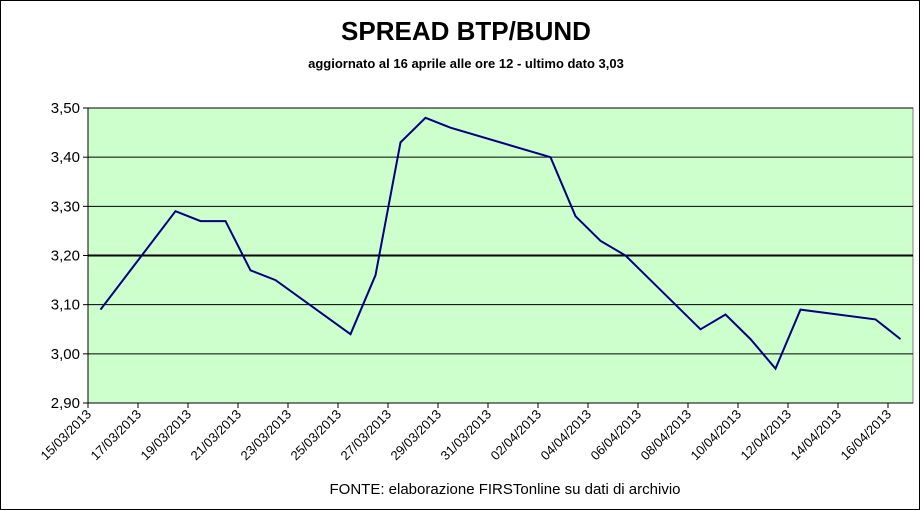 The height and width of the screenshot is (510, 920). Describe the element at coordinates (65, 206) in the screenshot. I see `y-tick-label: 3,30` at that location.